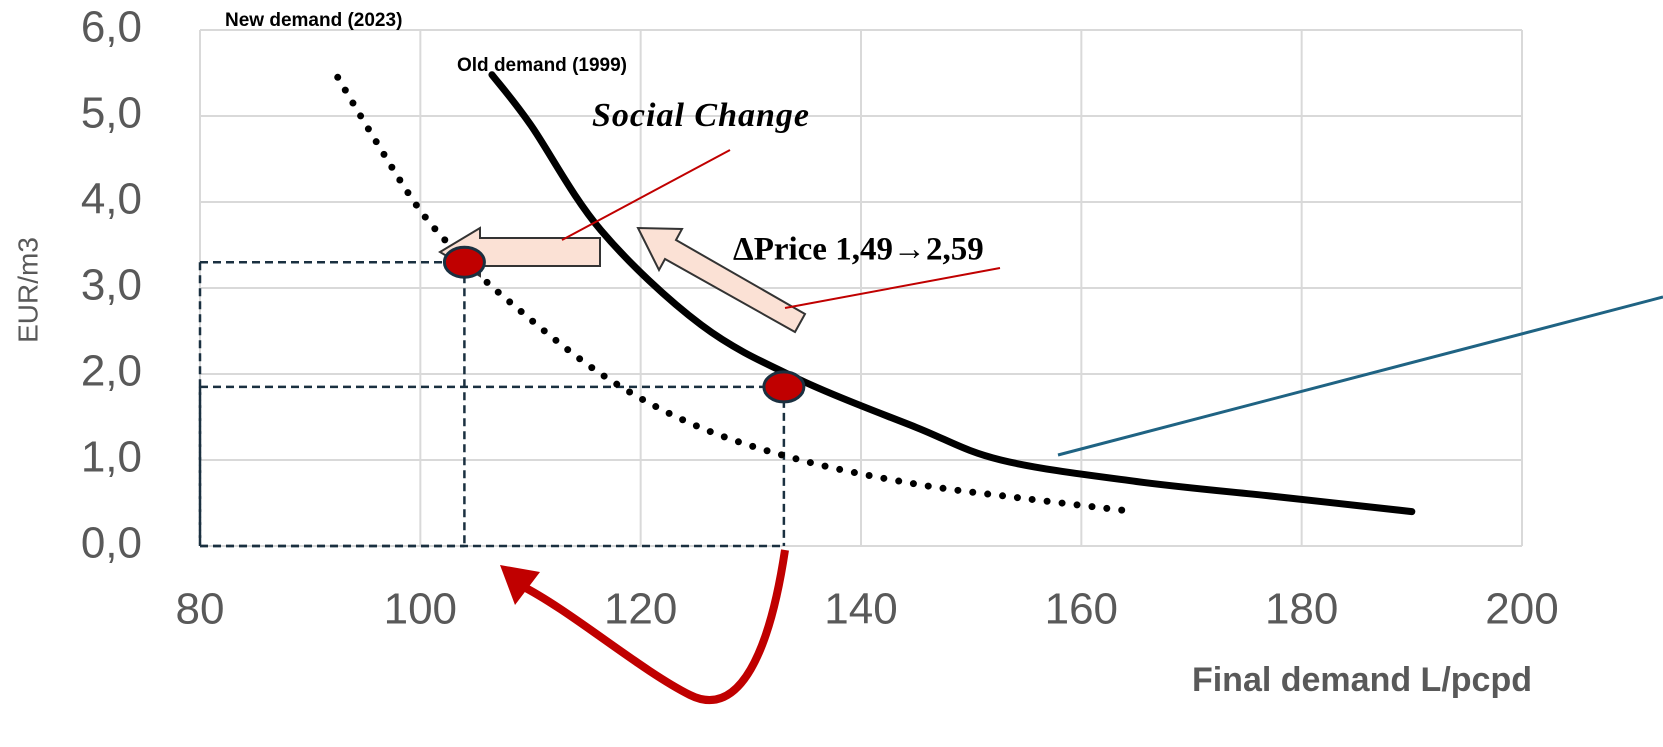 The image size is (1663, 747). I want to click on x-tick-label: 180, so click(1301, 609).